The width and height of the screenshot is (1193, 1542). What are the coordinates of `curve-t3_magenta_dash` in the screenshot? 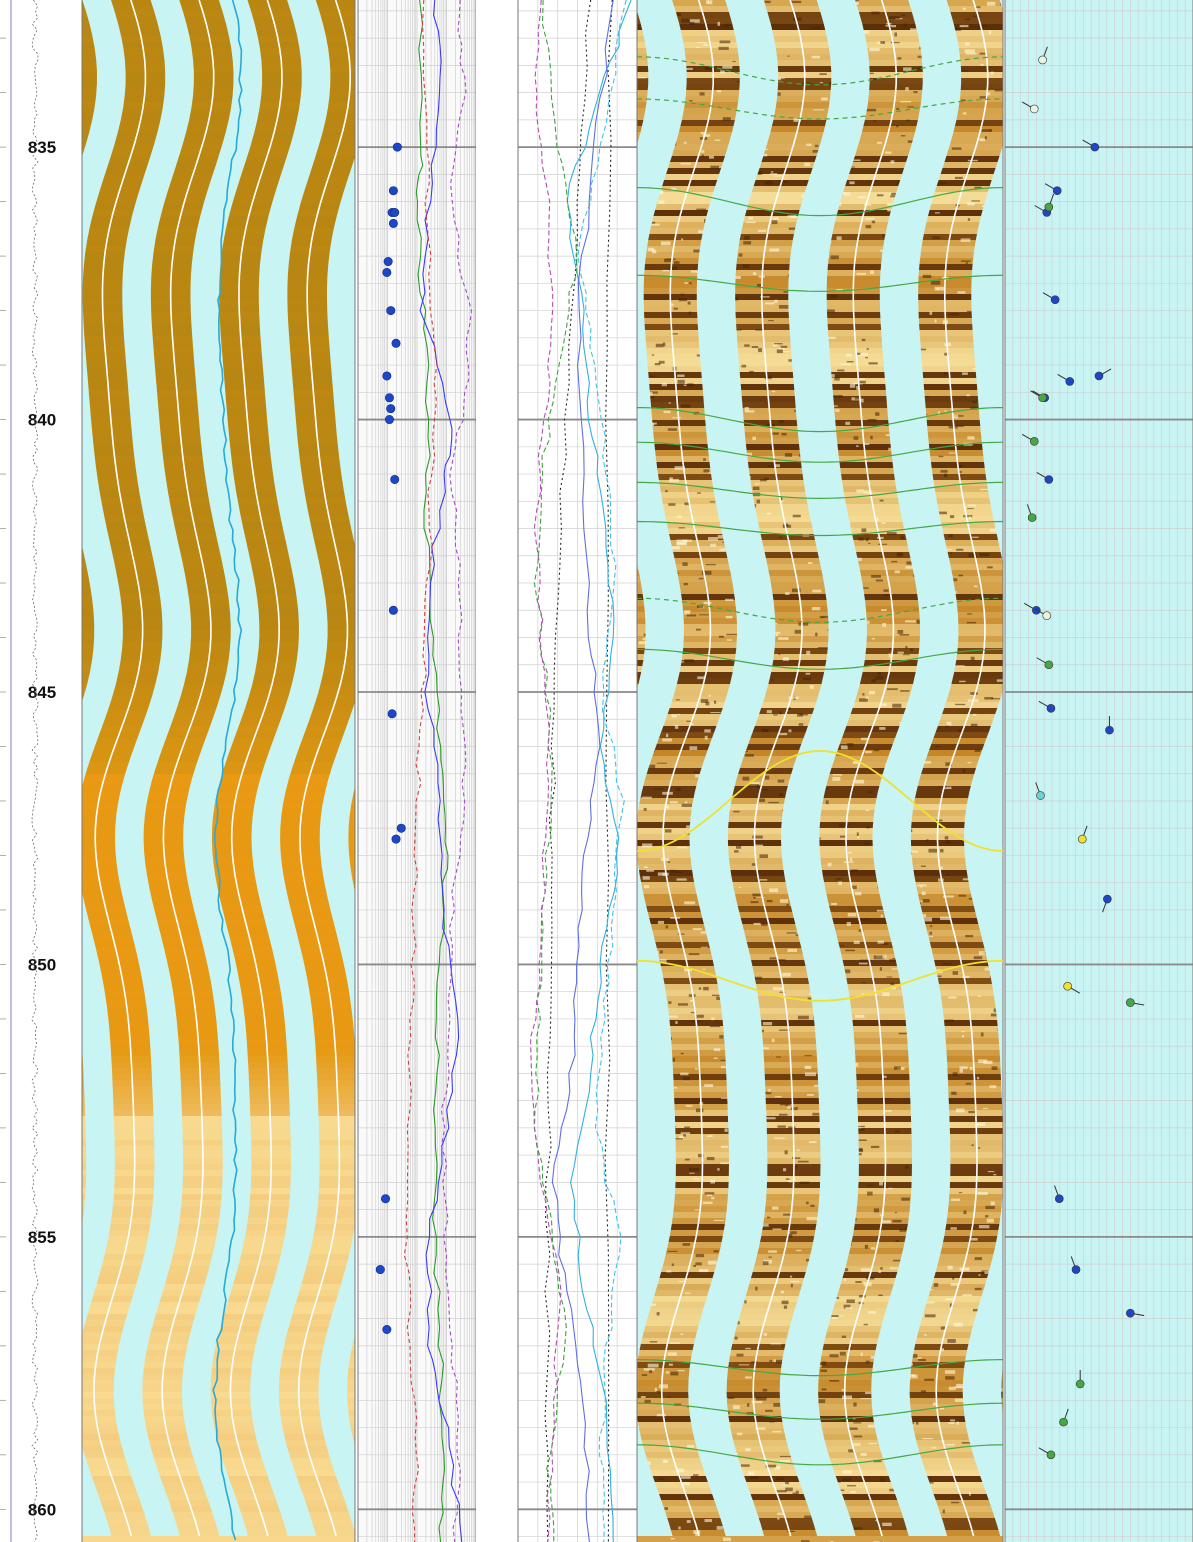 It's located at (456, 771).